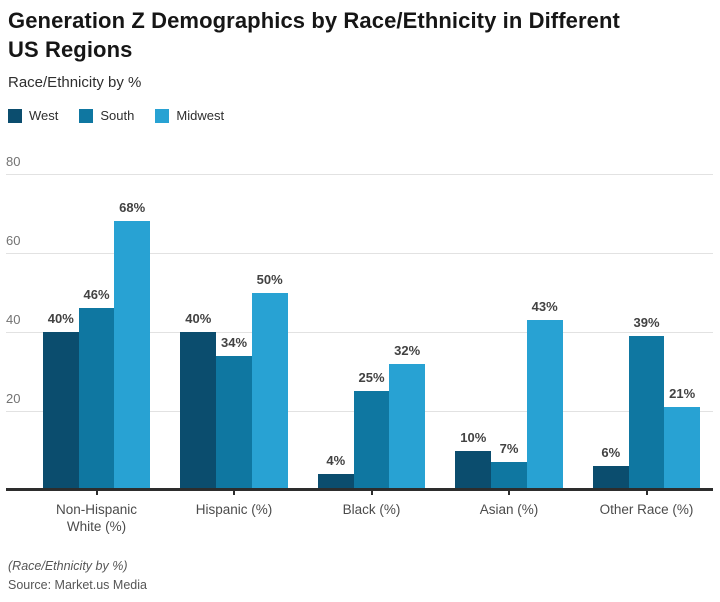 This screenshot has width=720, height=602. Describe the element at coordinates (96, 518) in the screenshot. I see `x-axis-label-non-hispanic-white: Non-Hispanic White (%)` at that location.